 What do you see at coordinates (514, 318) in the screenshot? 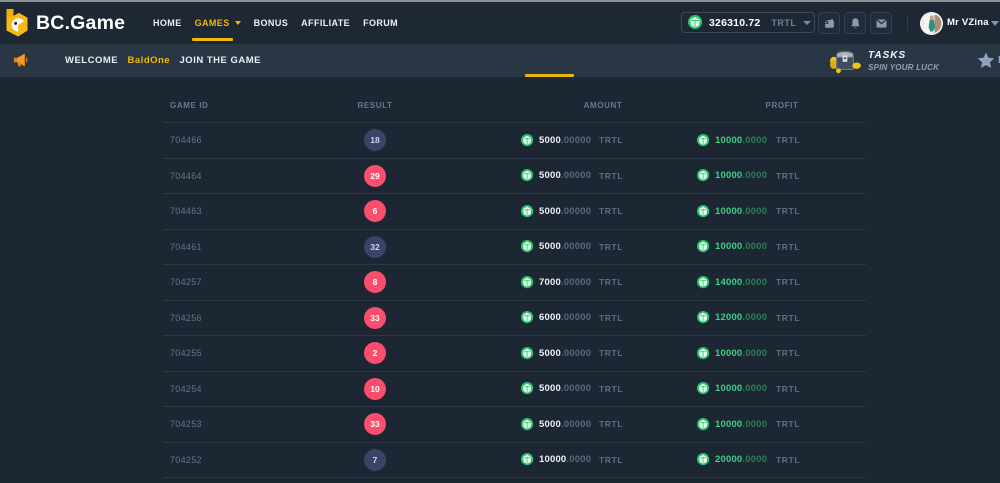
I see `bet-row: 704256 33 6000.00000 TRTL 12000.0000 TRTL` at bounding box center [514, 318].